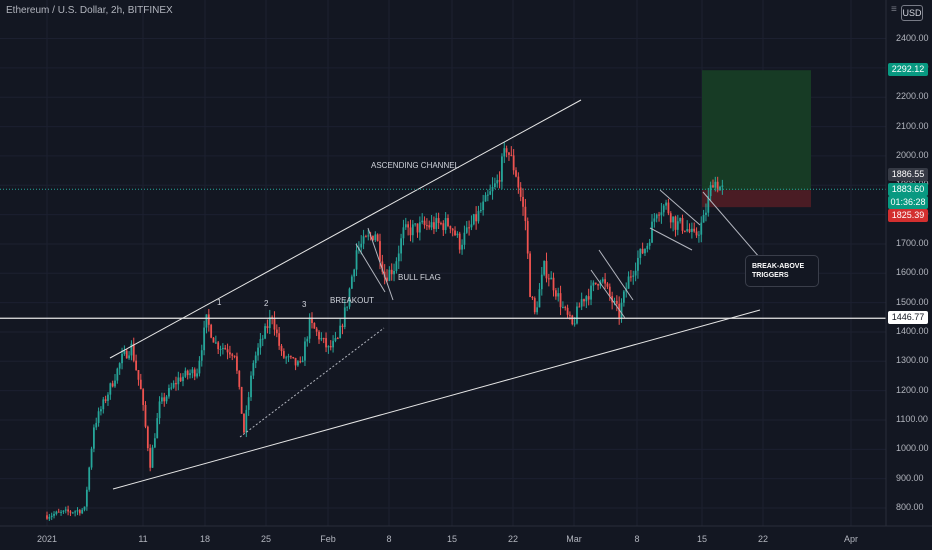 Image resolution: width=932 pixels, height=550 pixels. Describe the element at coordinates (908, 174) in the screenshot. I see `previous-level-label: 1886.55` at that location.